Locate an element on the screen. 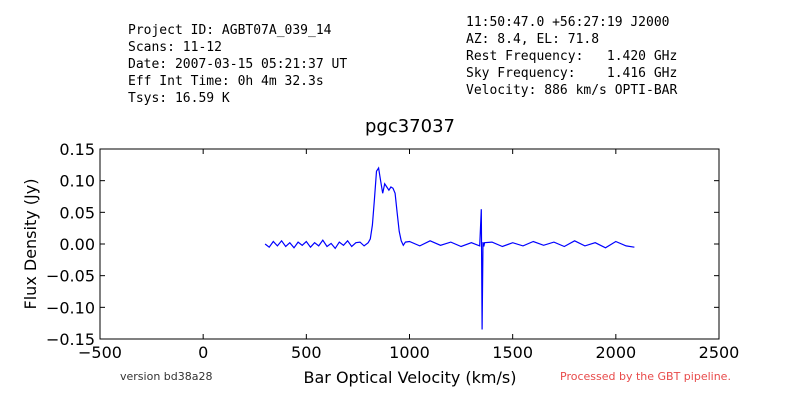 This screenshot has height=400, width=800. x-tick-label: 500 is located at coordinates (306, 352).